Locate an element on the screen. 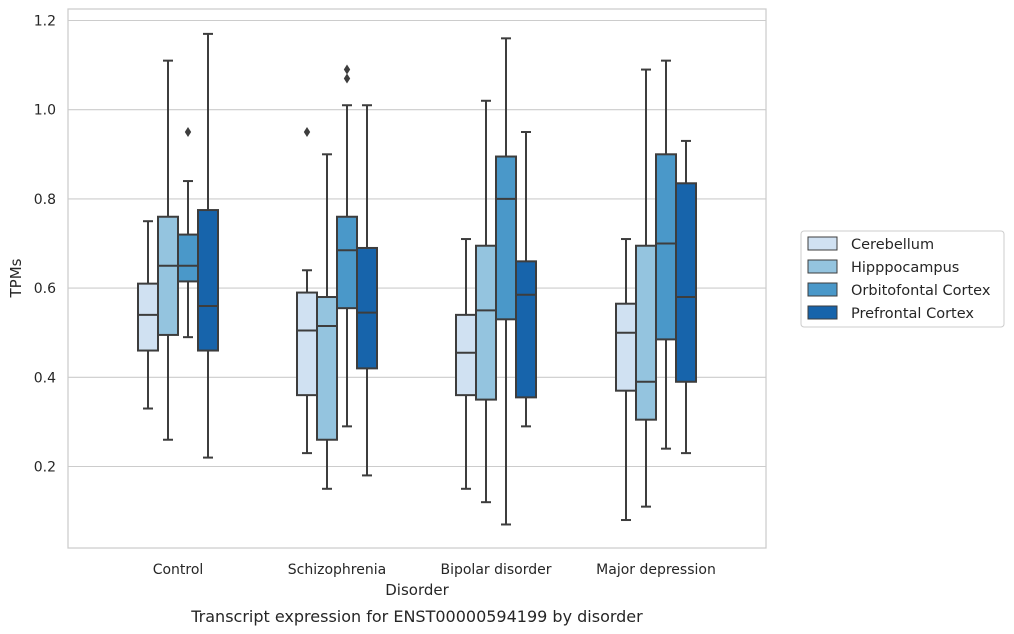  y-tick-label: 0.4 is located at coordinates (45, 378).